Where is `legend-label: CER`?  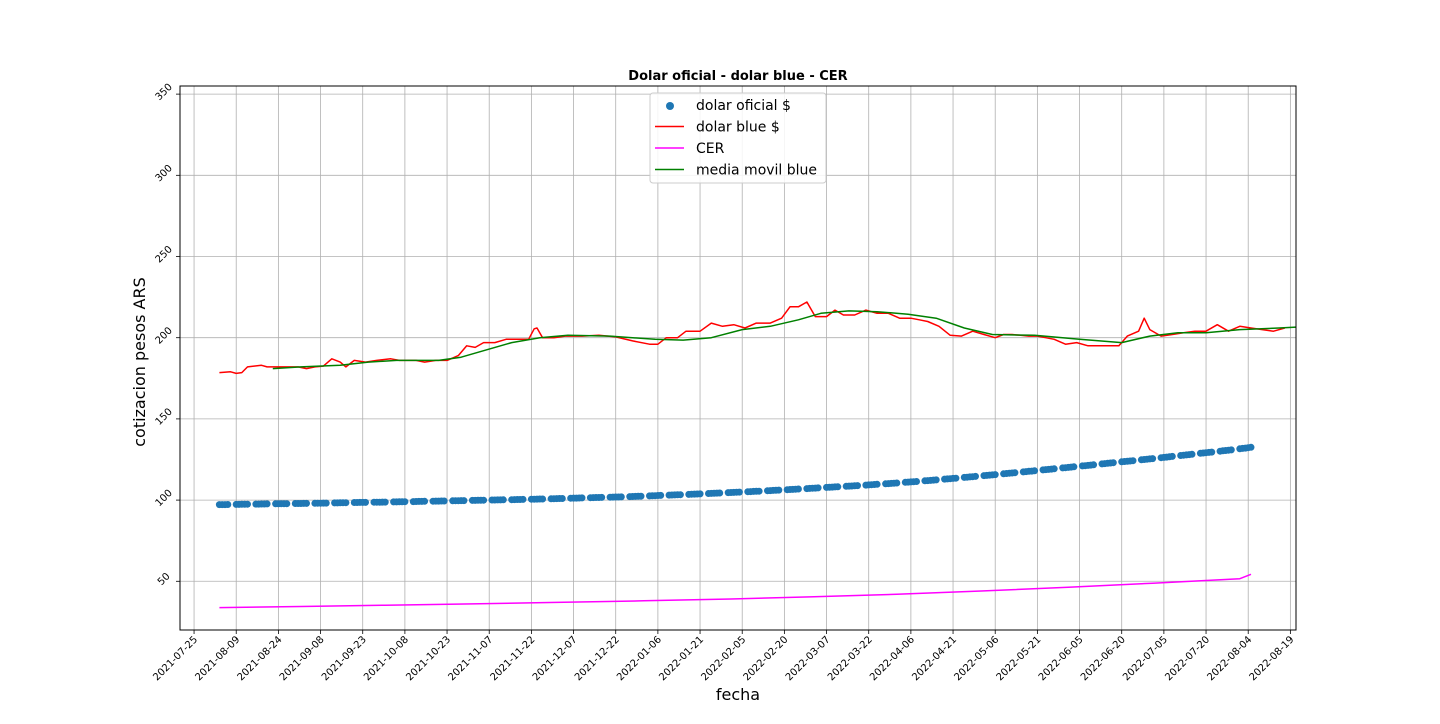
legend-label: CER is located at coordinates (710, 149).